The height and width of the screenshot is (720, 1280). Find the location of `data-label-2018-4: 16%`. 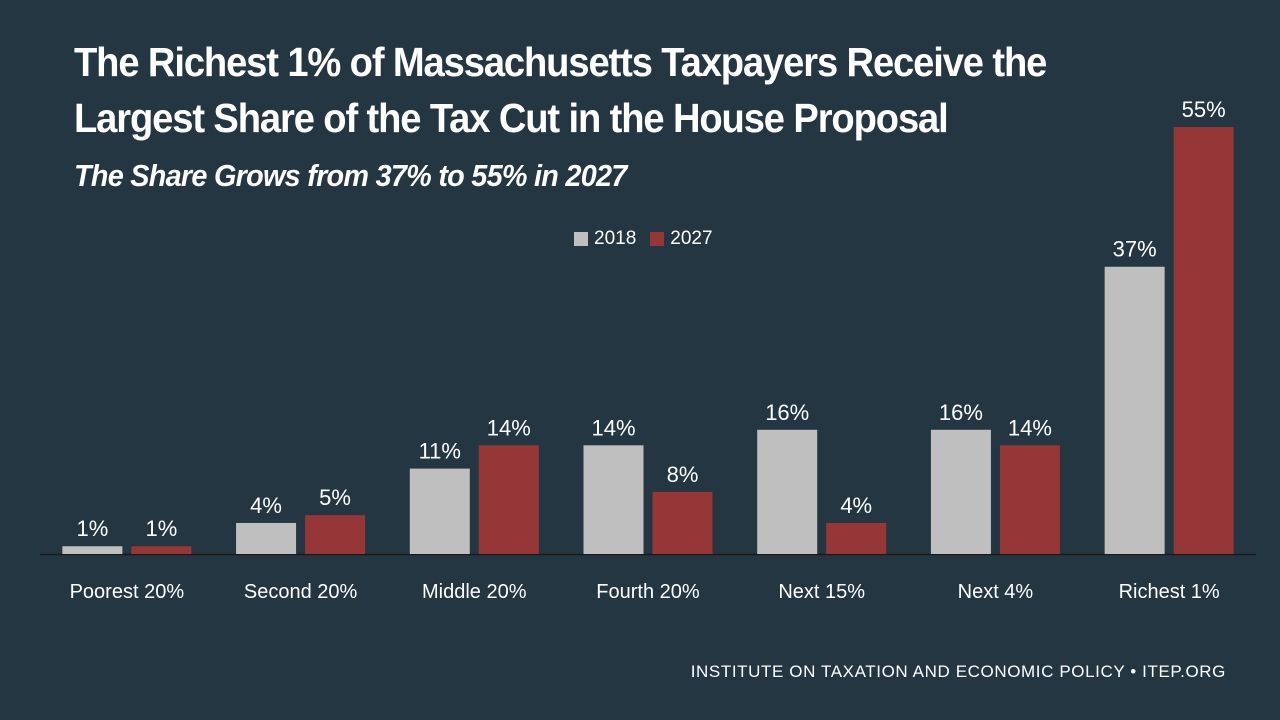

data-label-2018-4: 16% is located at coordinates (787, 412).